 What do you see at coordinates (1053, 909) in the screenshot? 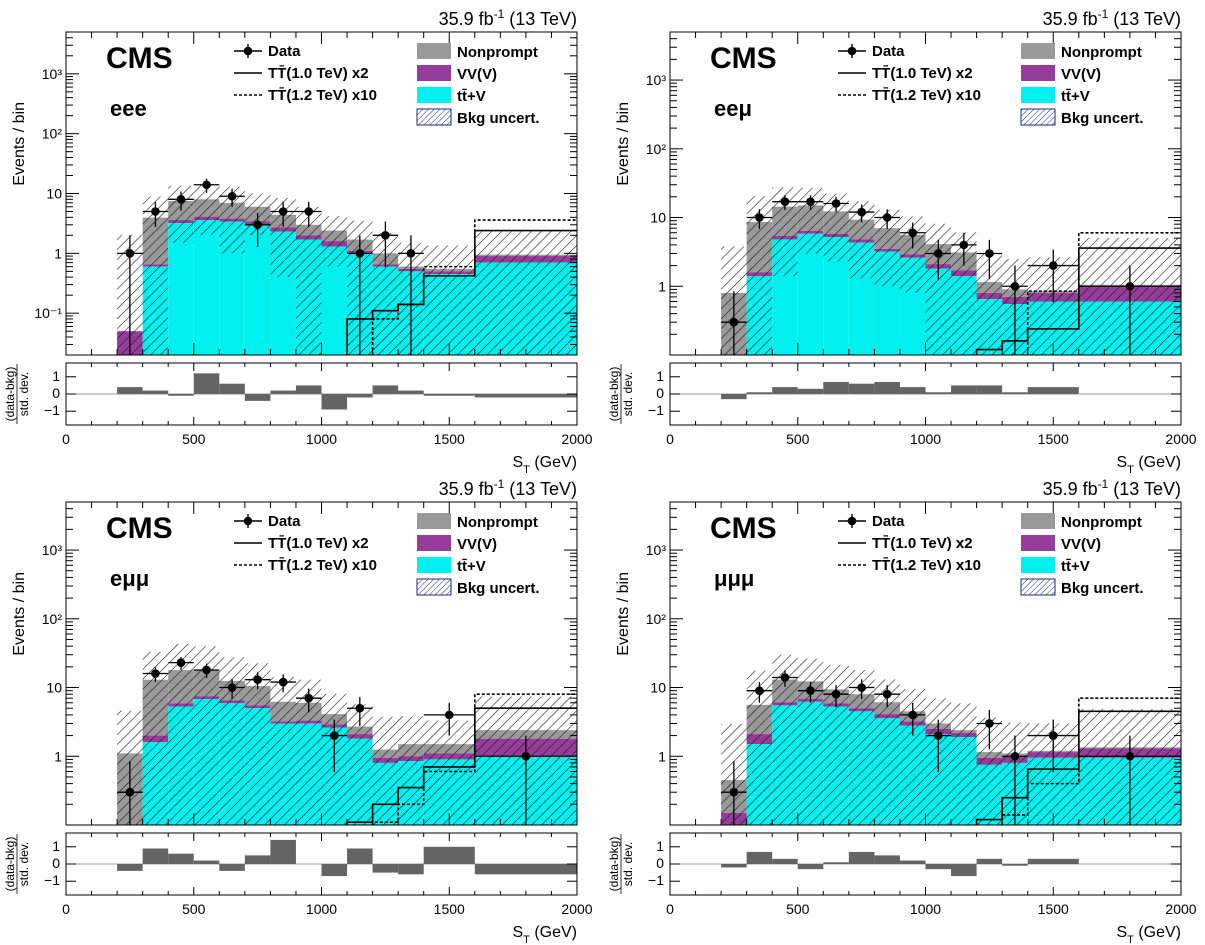
I see `x-tick-label: 1500` at bounding box center [1053, 909].